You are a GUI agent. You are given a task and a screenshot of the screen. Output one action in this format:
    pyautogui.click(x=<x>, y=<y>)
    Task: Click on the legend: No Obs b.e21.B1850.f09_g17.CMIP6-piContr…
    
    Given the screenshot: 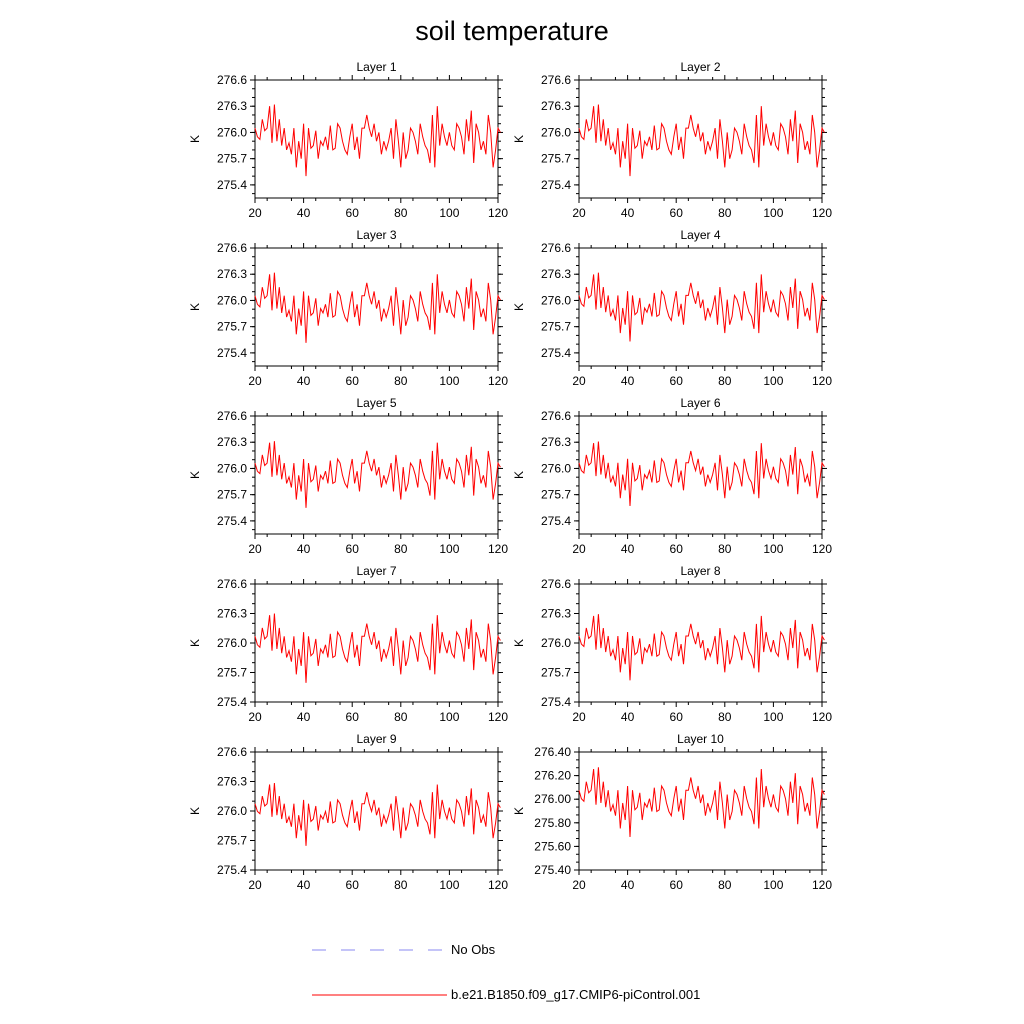 What is the action you would take?
    pyautogui.click(x=506, y=972)
    